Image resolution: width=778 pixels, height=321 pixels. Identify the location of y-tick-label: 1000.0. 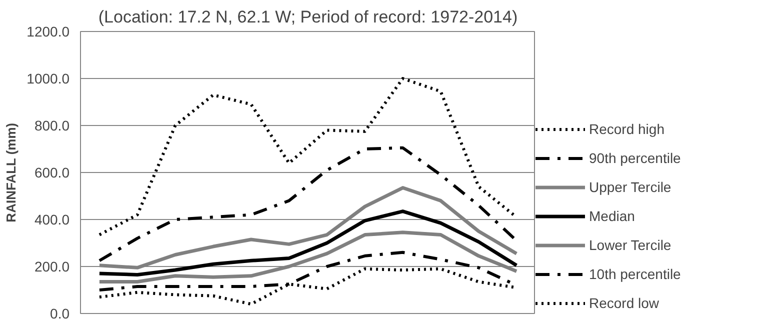
(48, 78).